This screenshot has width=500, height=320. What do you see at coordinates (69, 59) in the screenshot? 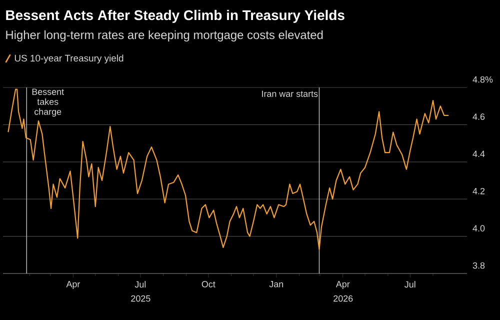
I see `legend-label: US 10-year Treasury yield` at bounding box center [69, 59].